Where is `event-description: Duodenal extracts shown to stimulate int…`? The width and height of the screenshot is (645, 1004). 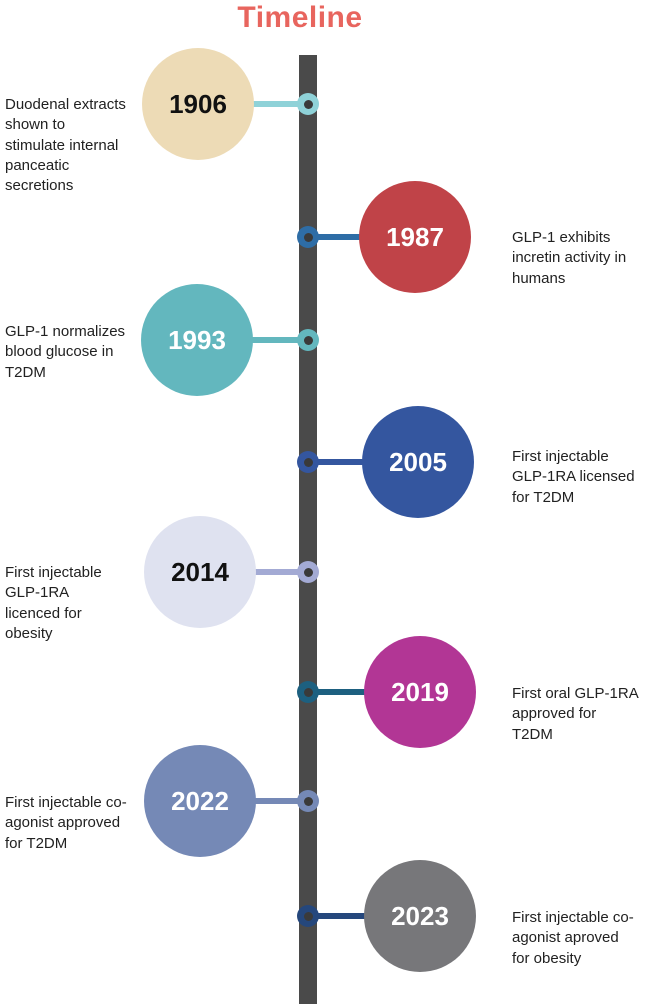
event-description: Duodenal extracts shown to stimulate int… is located at coordinates (65, 145).